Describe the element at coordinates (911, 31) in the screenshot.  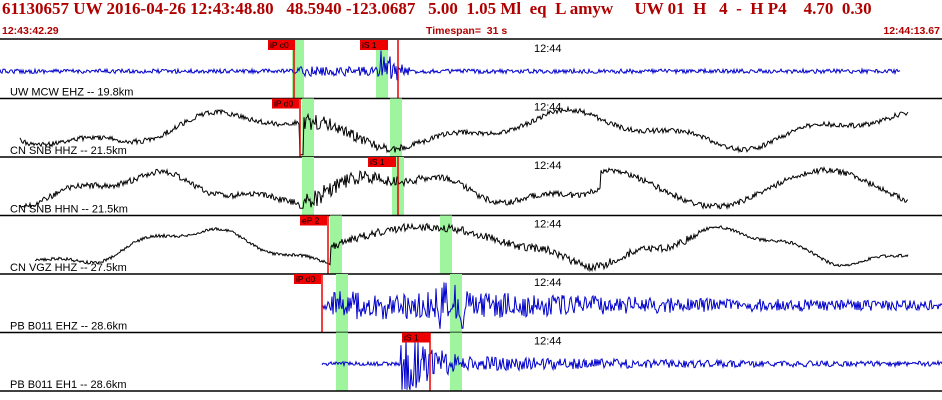
I see `end-time-label: 12:44:13.67` at that location.